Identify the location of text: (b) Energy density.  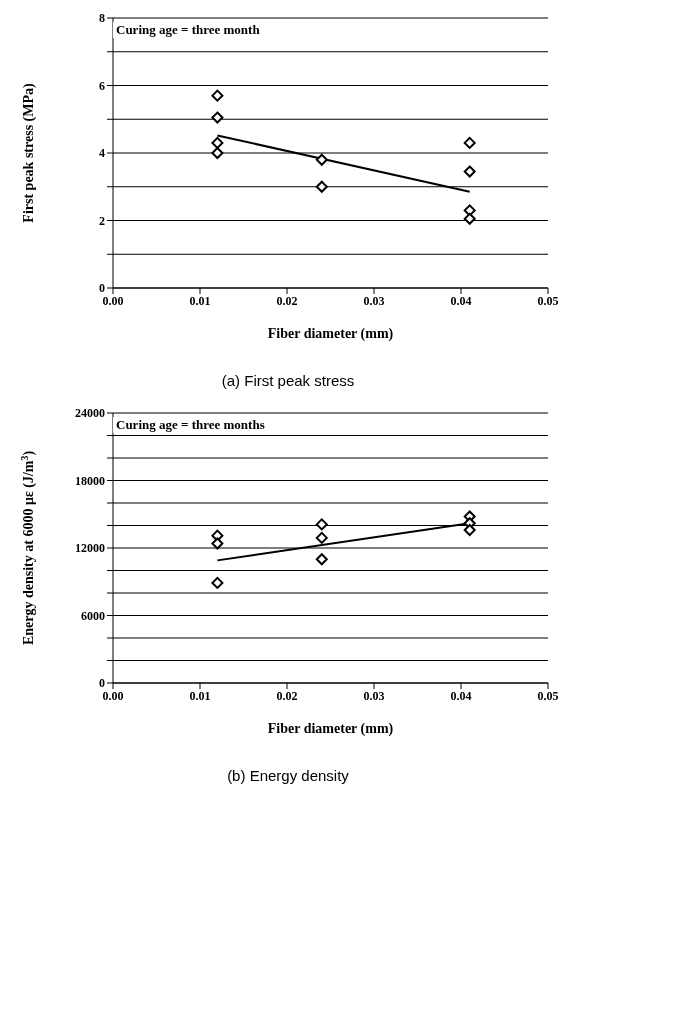
(288, 775).